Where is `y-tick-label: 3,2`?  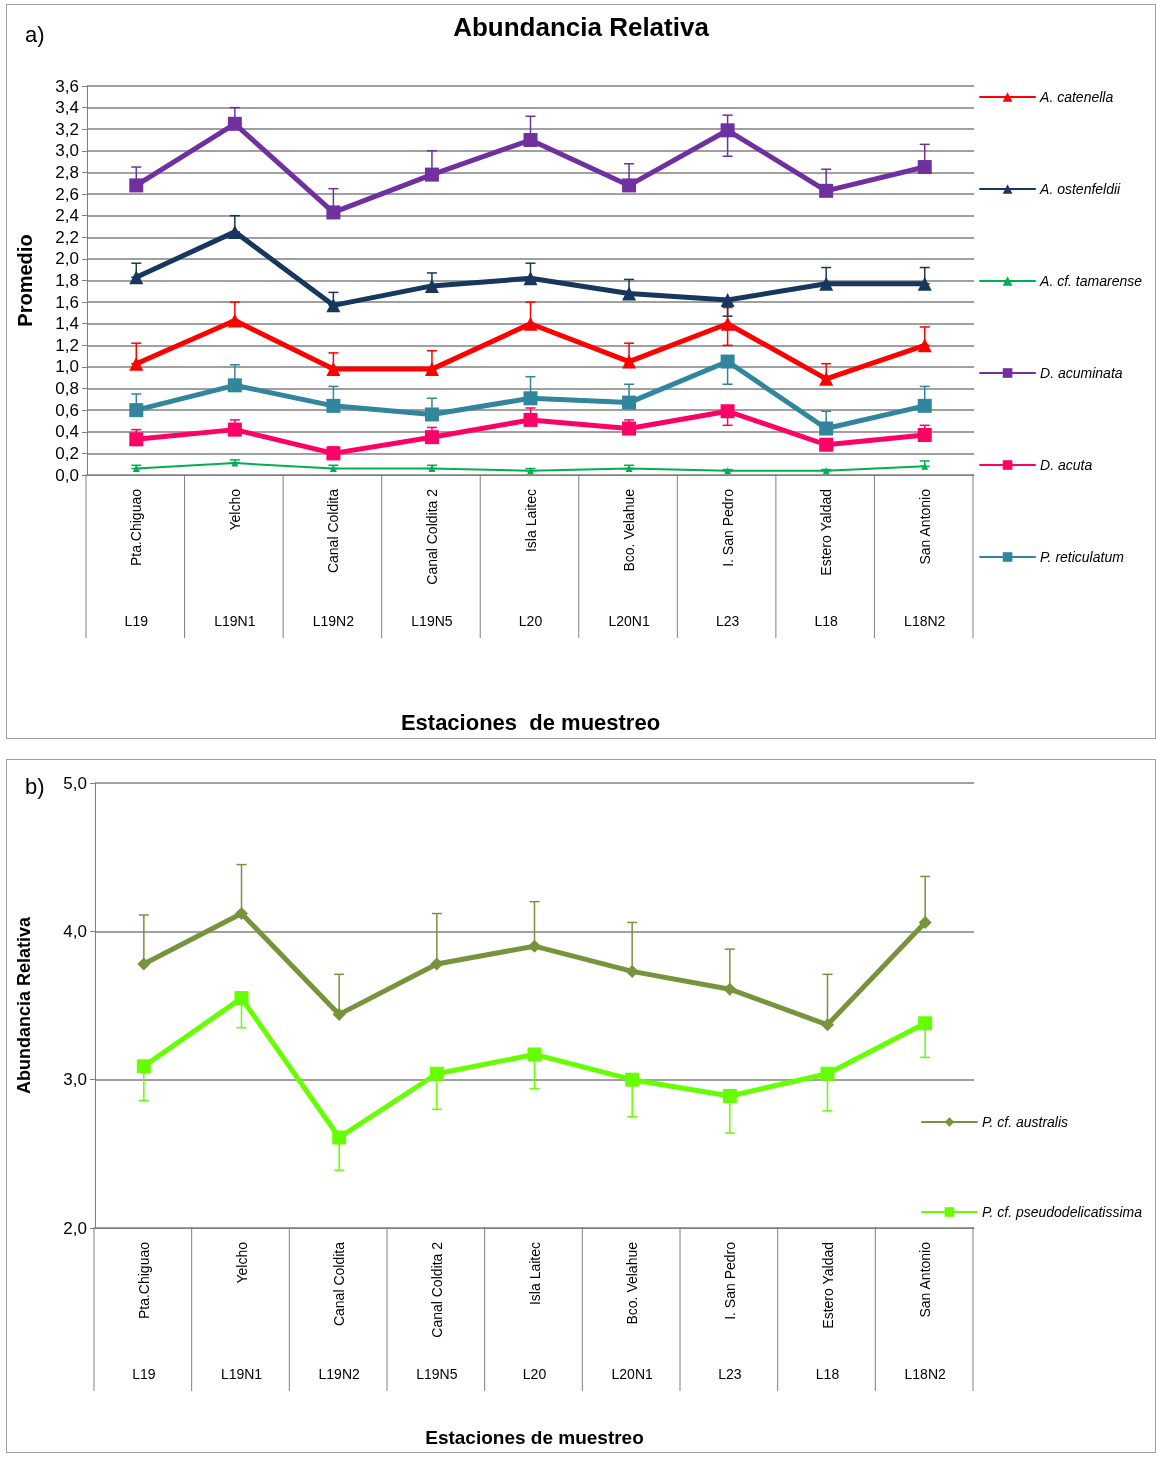
y-tick-label: 3,2 is located at coordinates (67, 129).